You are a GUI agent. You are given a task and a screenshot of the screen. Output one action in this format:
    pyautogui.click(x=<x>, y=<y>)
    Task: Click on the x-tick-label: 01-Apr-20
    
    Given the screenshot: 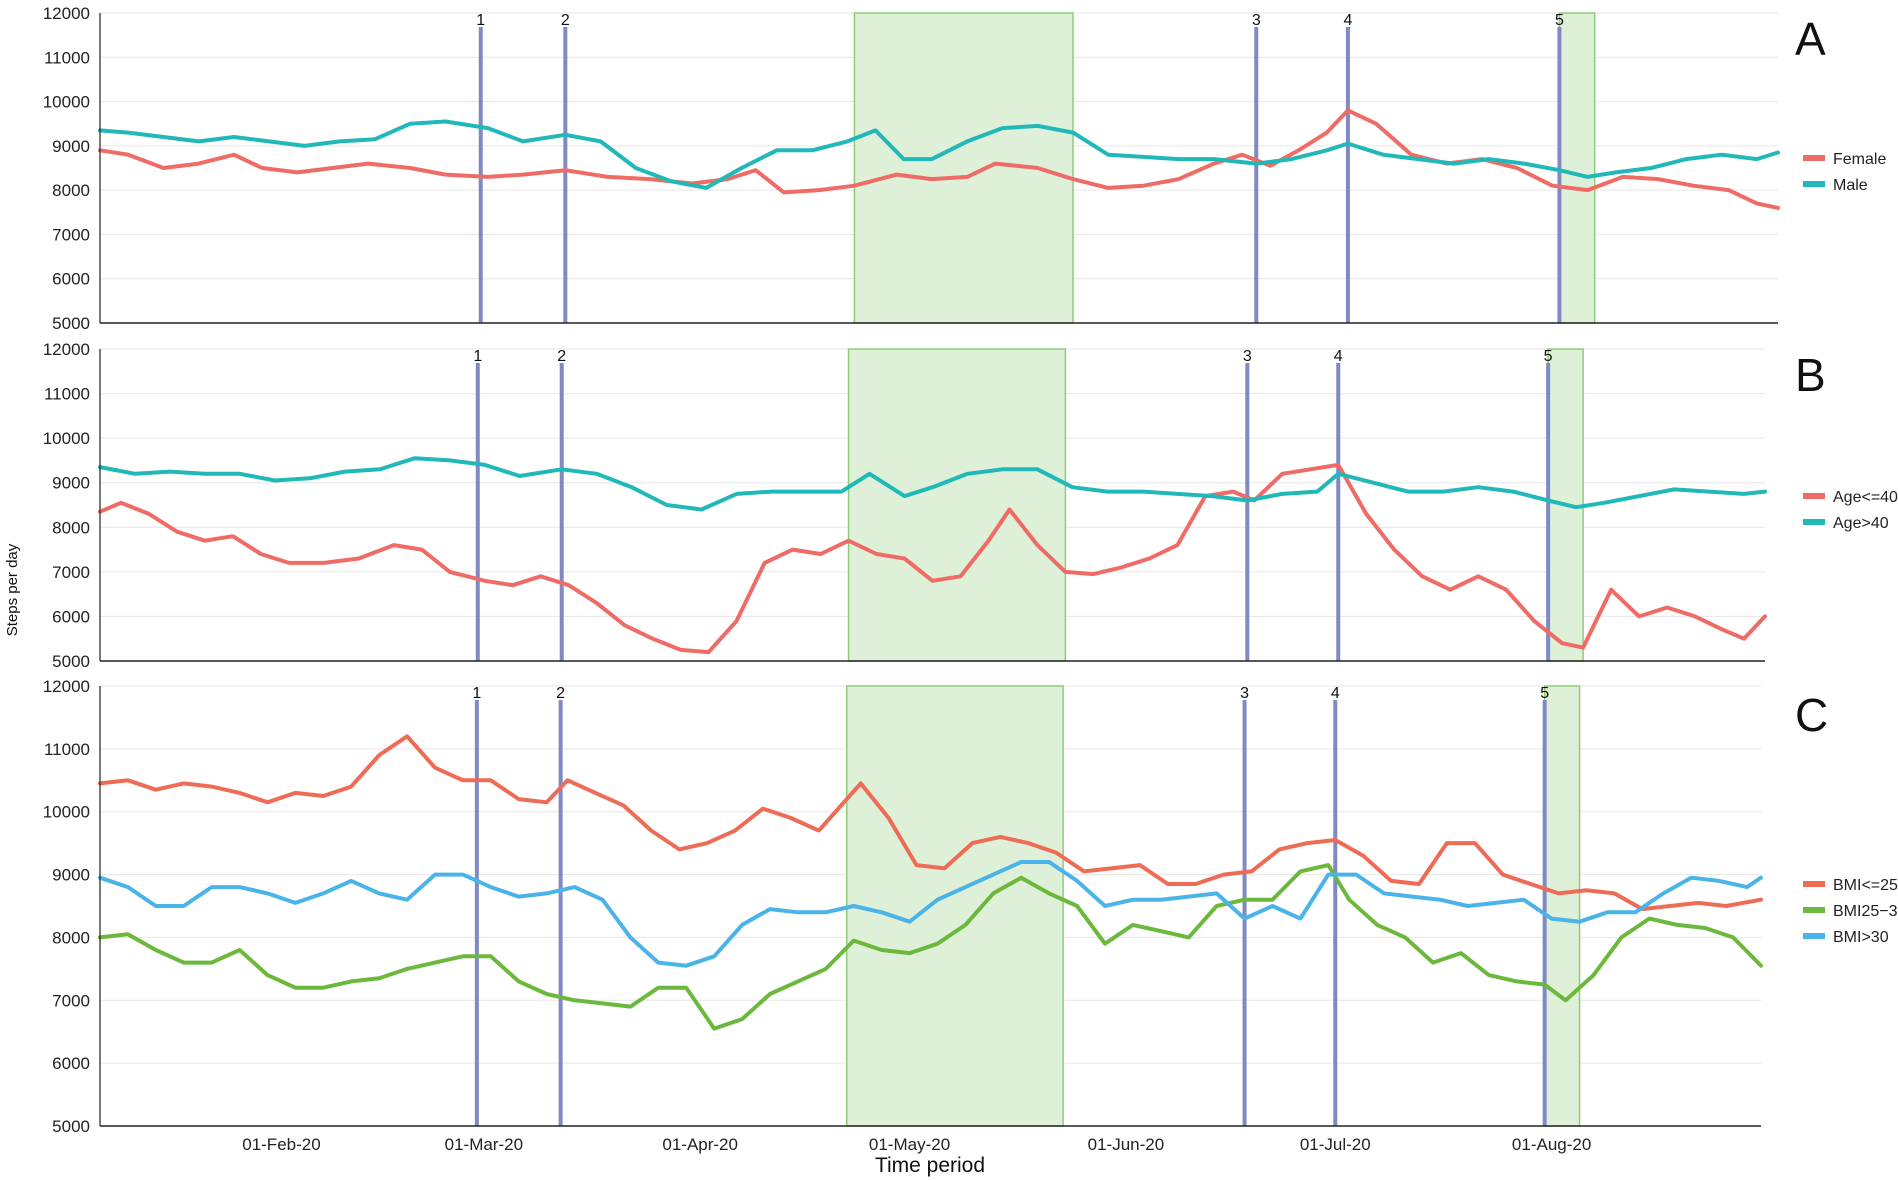 What is the action you would take?
    pyautogui.click(x=700, y=1144)
    